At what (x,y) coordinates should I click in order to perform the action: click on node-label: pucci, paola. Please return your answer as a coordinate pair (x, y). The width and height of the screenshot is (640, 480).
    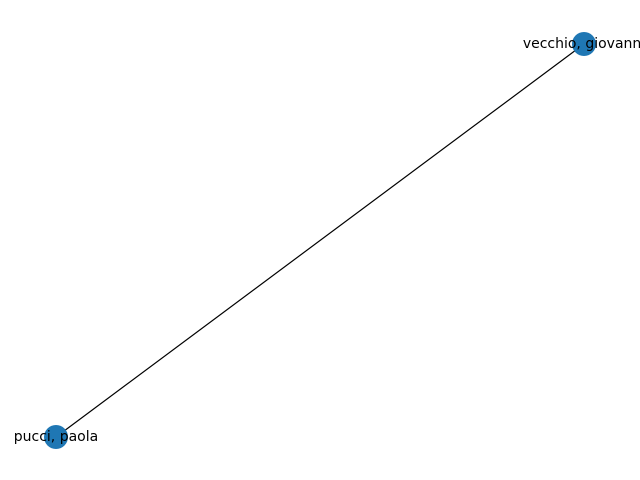
    Looking at the image, I should click on (56, 437).